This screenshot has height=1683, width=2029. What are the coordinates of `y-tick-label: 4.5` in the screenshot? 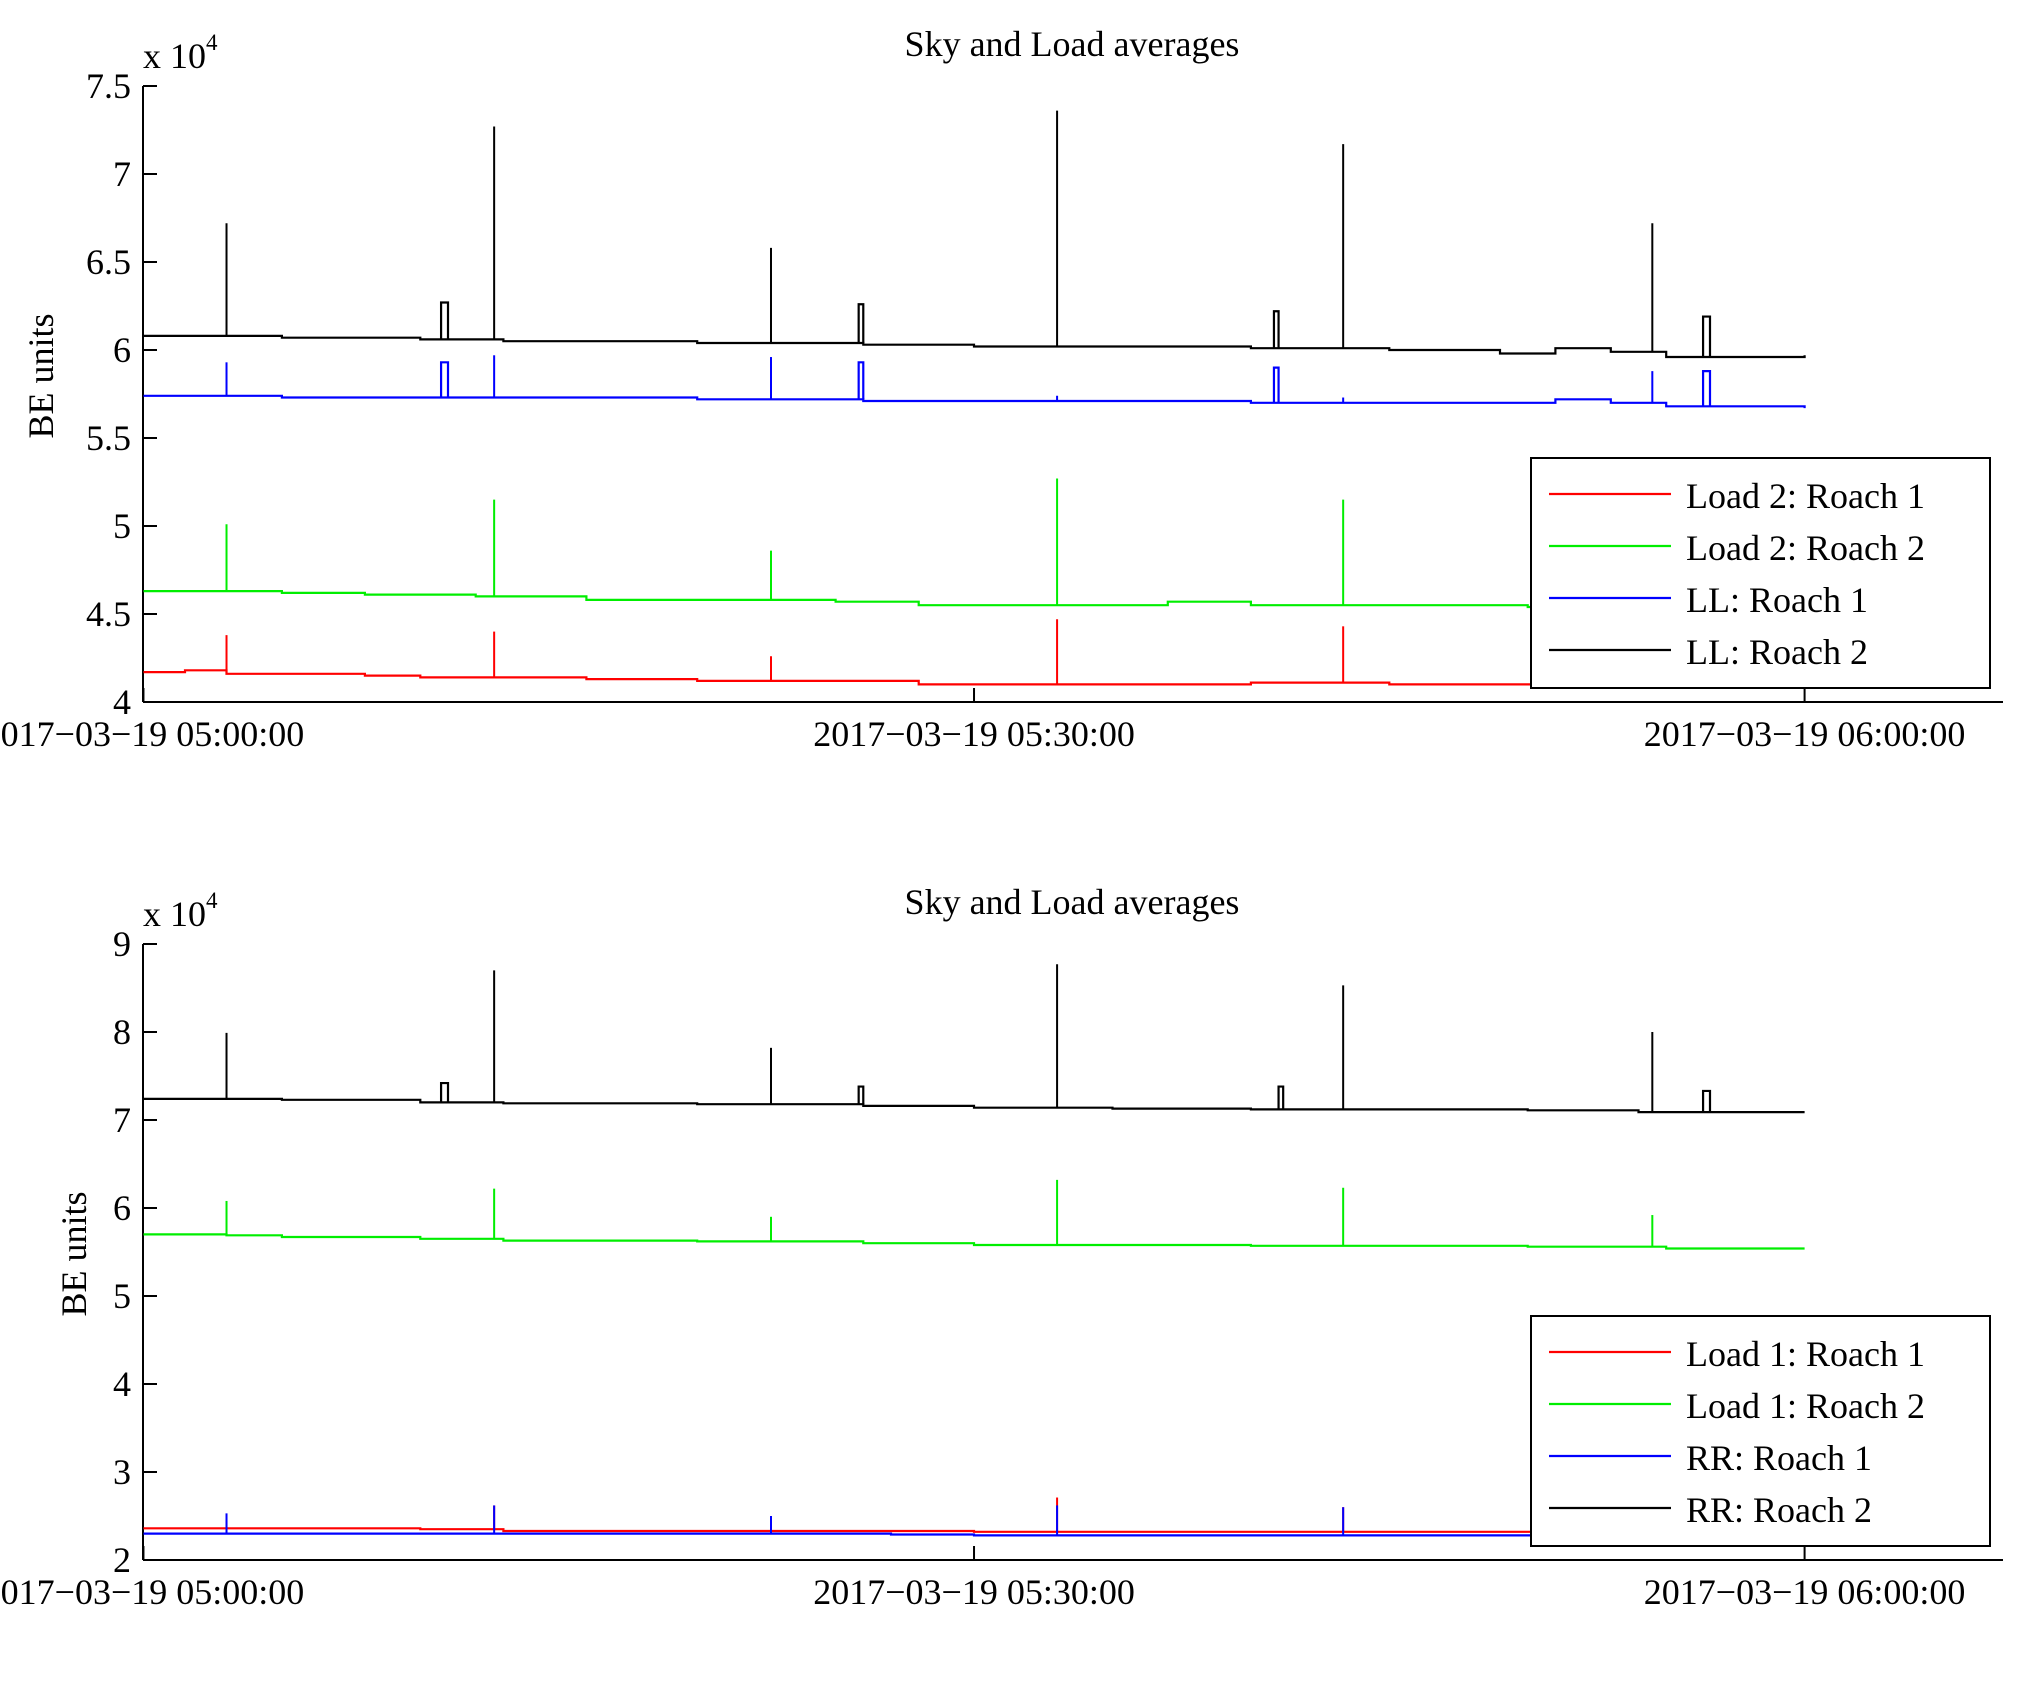 It's located at (108, 614).